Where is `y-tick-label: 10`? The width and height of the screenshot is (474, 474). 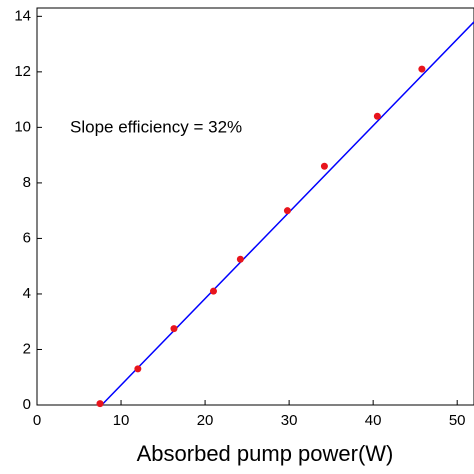 y-tick-label: 10 is located at coordinates (22, 126).